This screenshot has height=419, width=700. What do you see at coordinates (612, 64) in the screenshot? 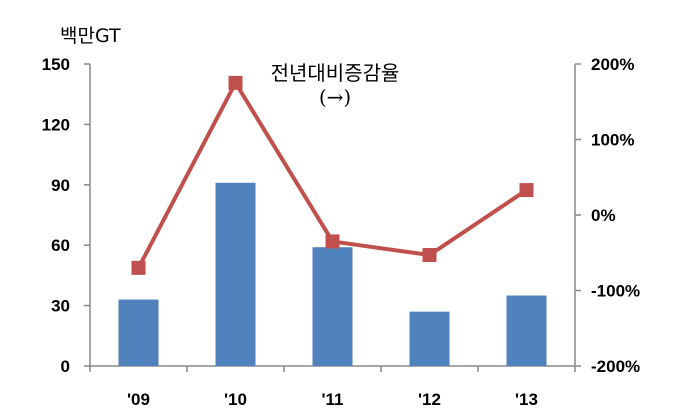
I see `right-axis-tick-label: 200%` at bounding box center [612, 64].